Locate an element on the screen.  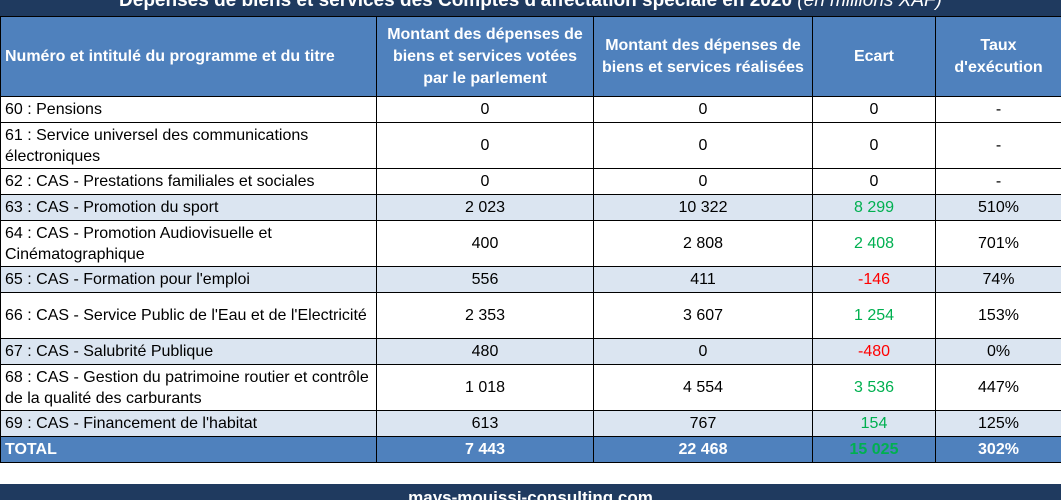
realized-amount: 4 554 is located at coordinates (703, 387).